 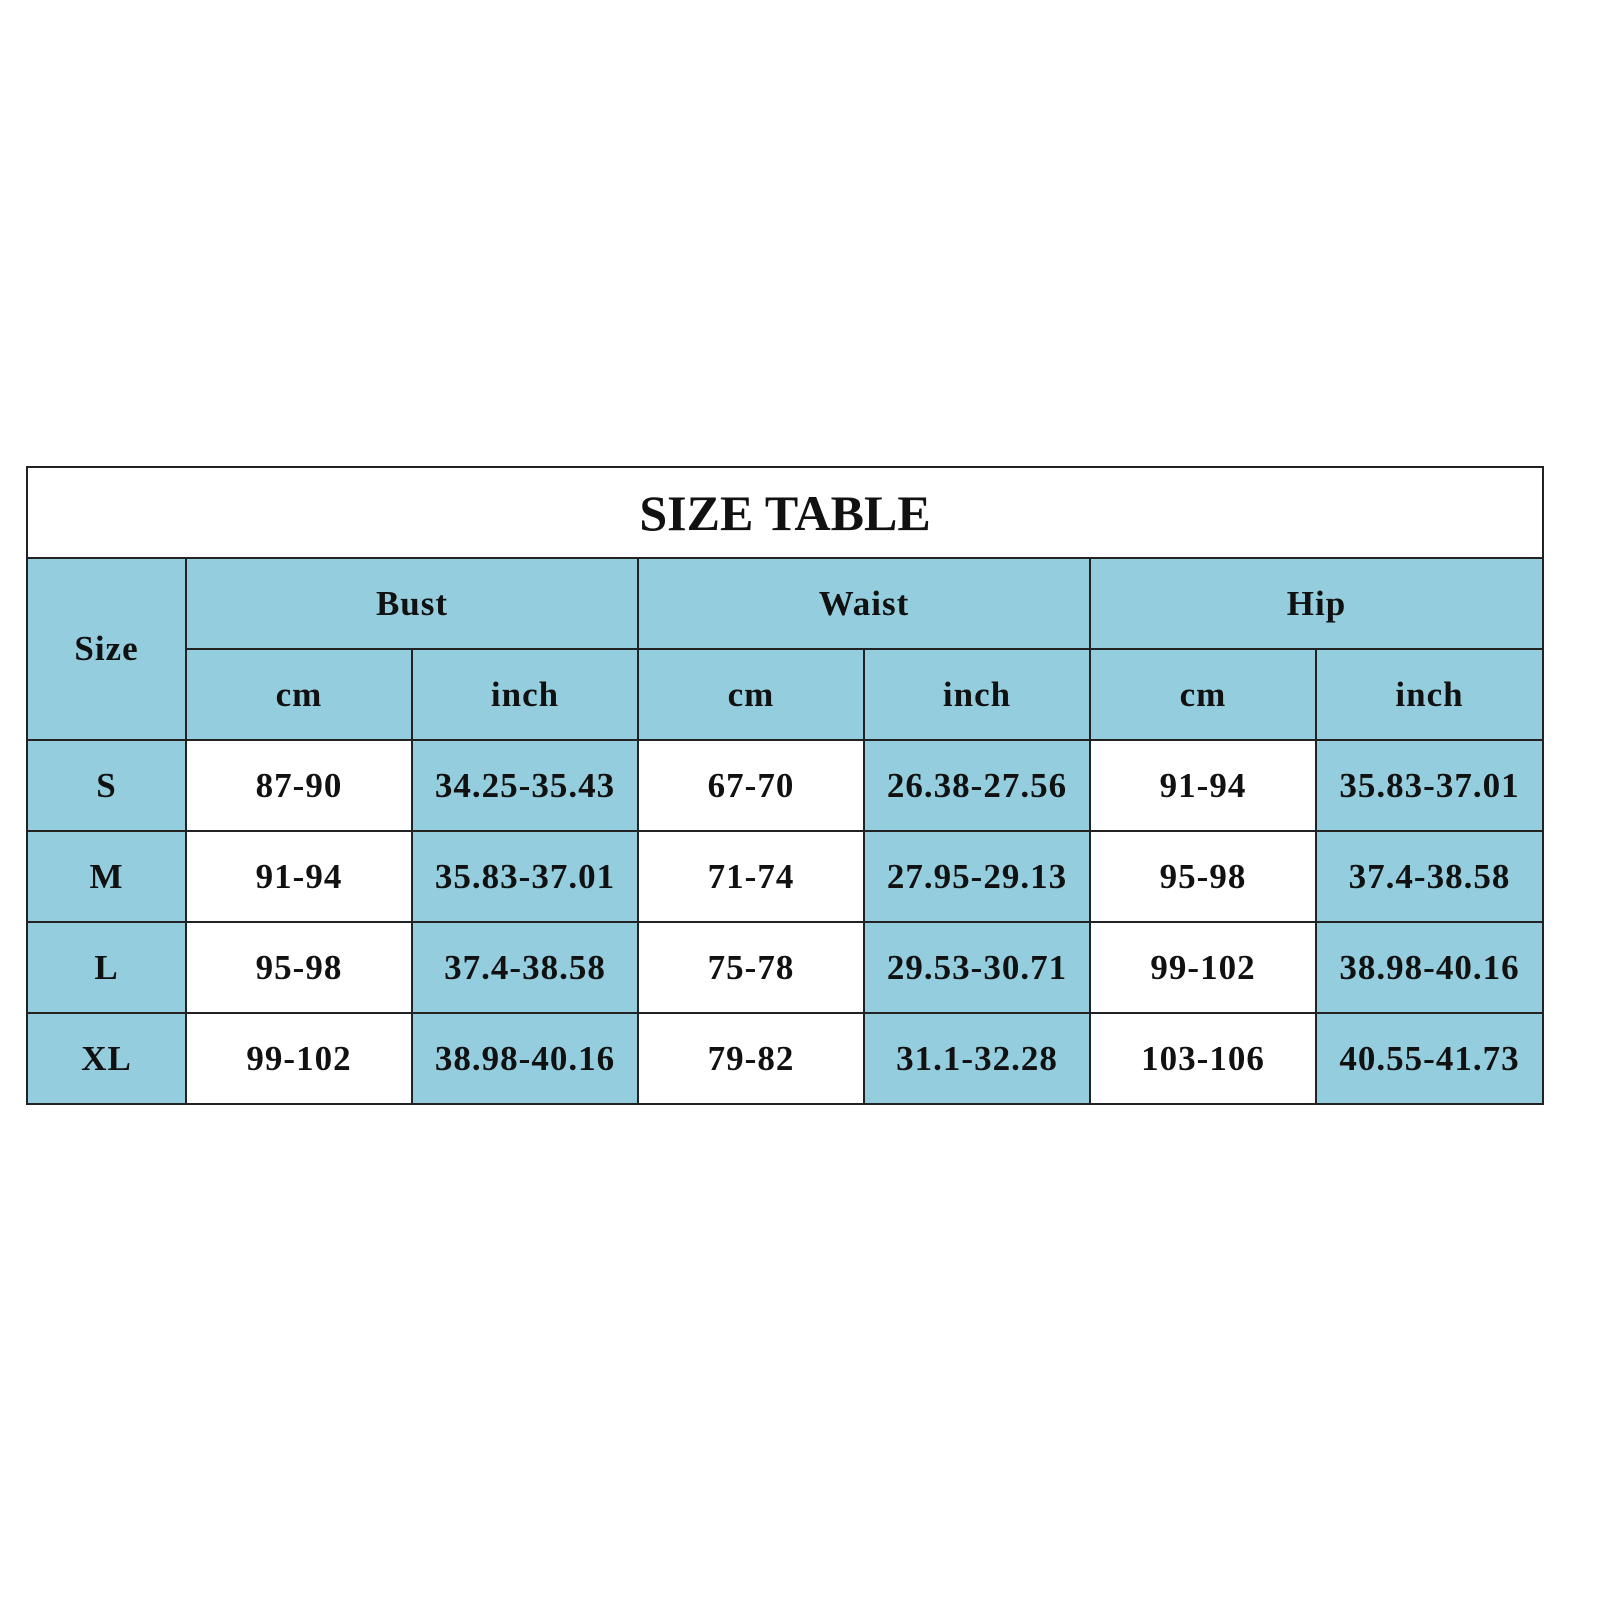 What do you see at coordinates (106, 876) in the screenshot?
I see `size-label: M` at bounding box center [106, 876].